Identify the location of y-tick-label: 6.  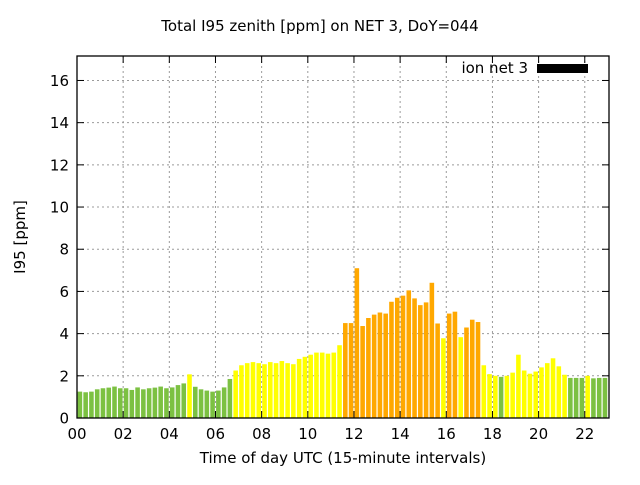
(64, 292).